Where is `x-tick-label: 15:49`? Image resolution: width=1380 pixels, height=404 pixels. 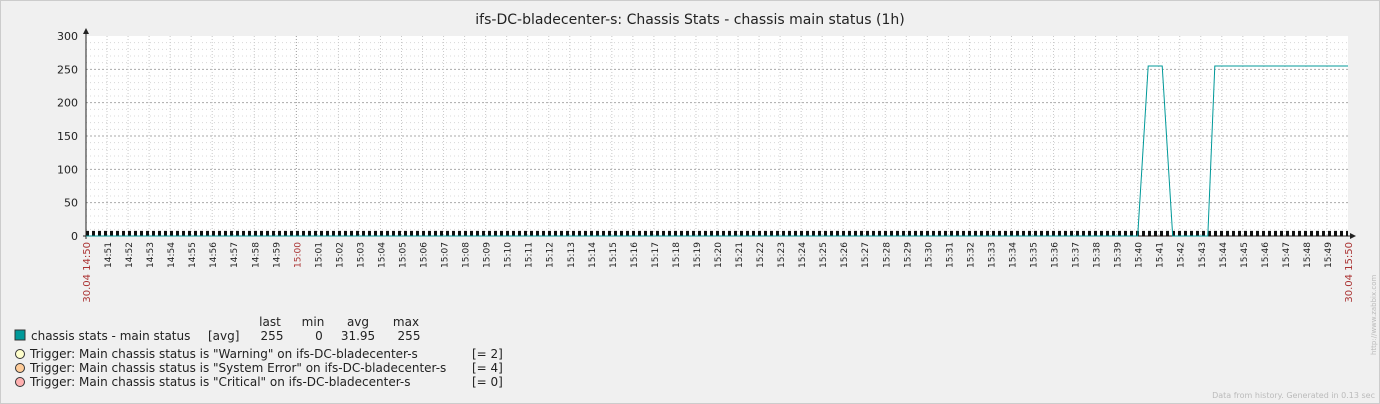
x-tick-label: 15:49 is located at coordinates (1329, 255).